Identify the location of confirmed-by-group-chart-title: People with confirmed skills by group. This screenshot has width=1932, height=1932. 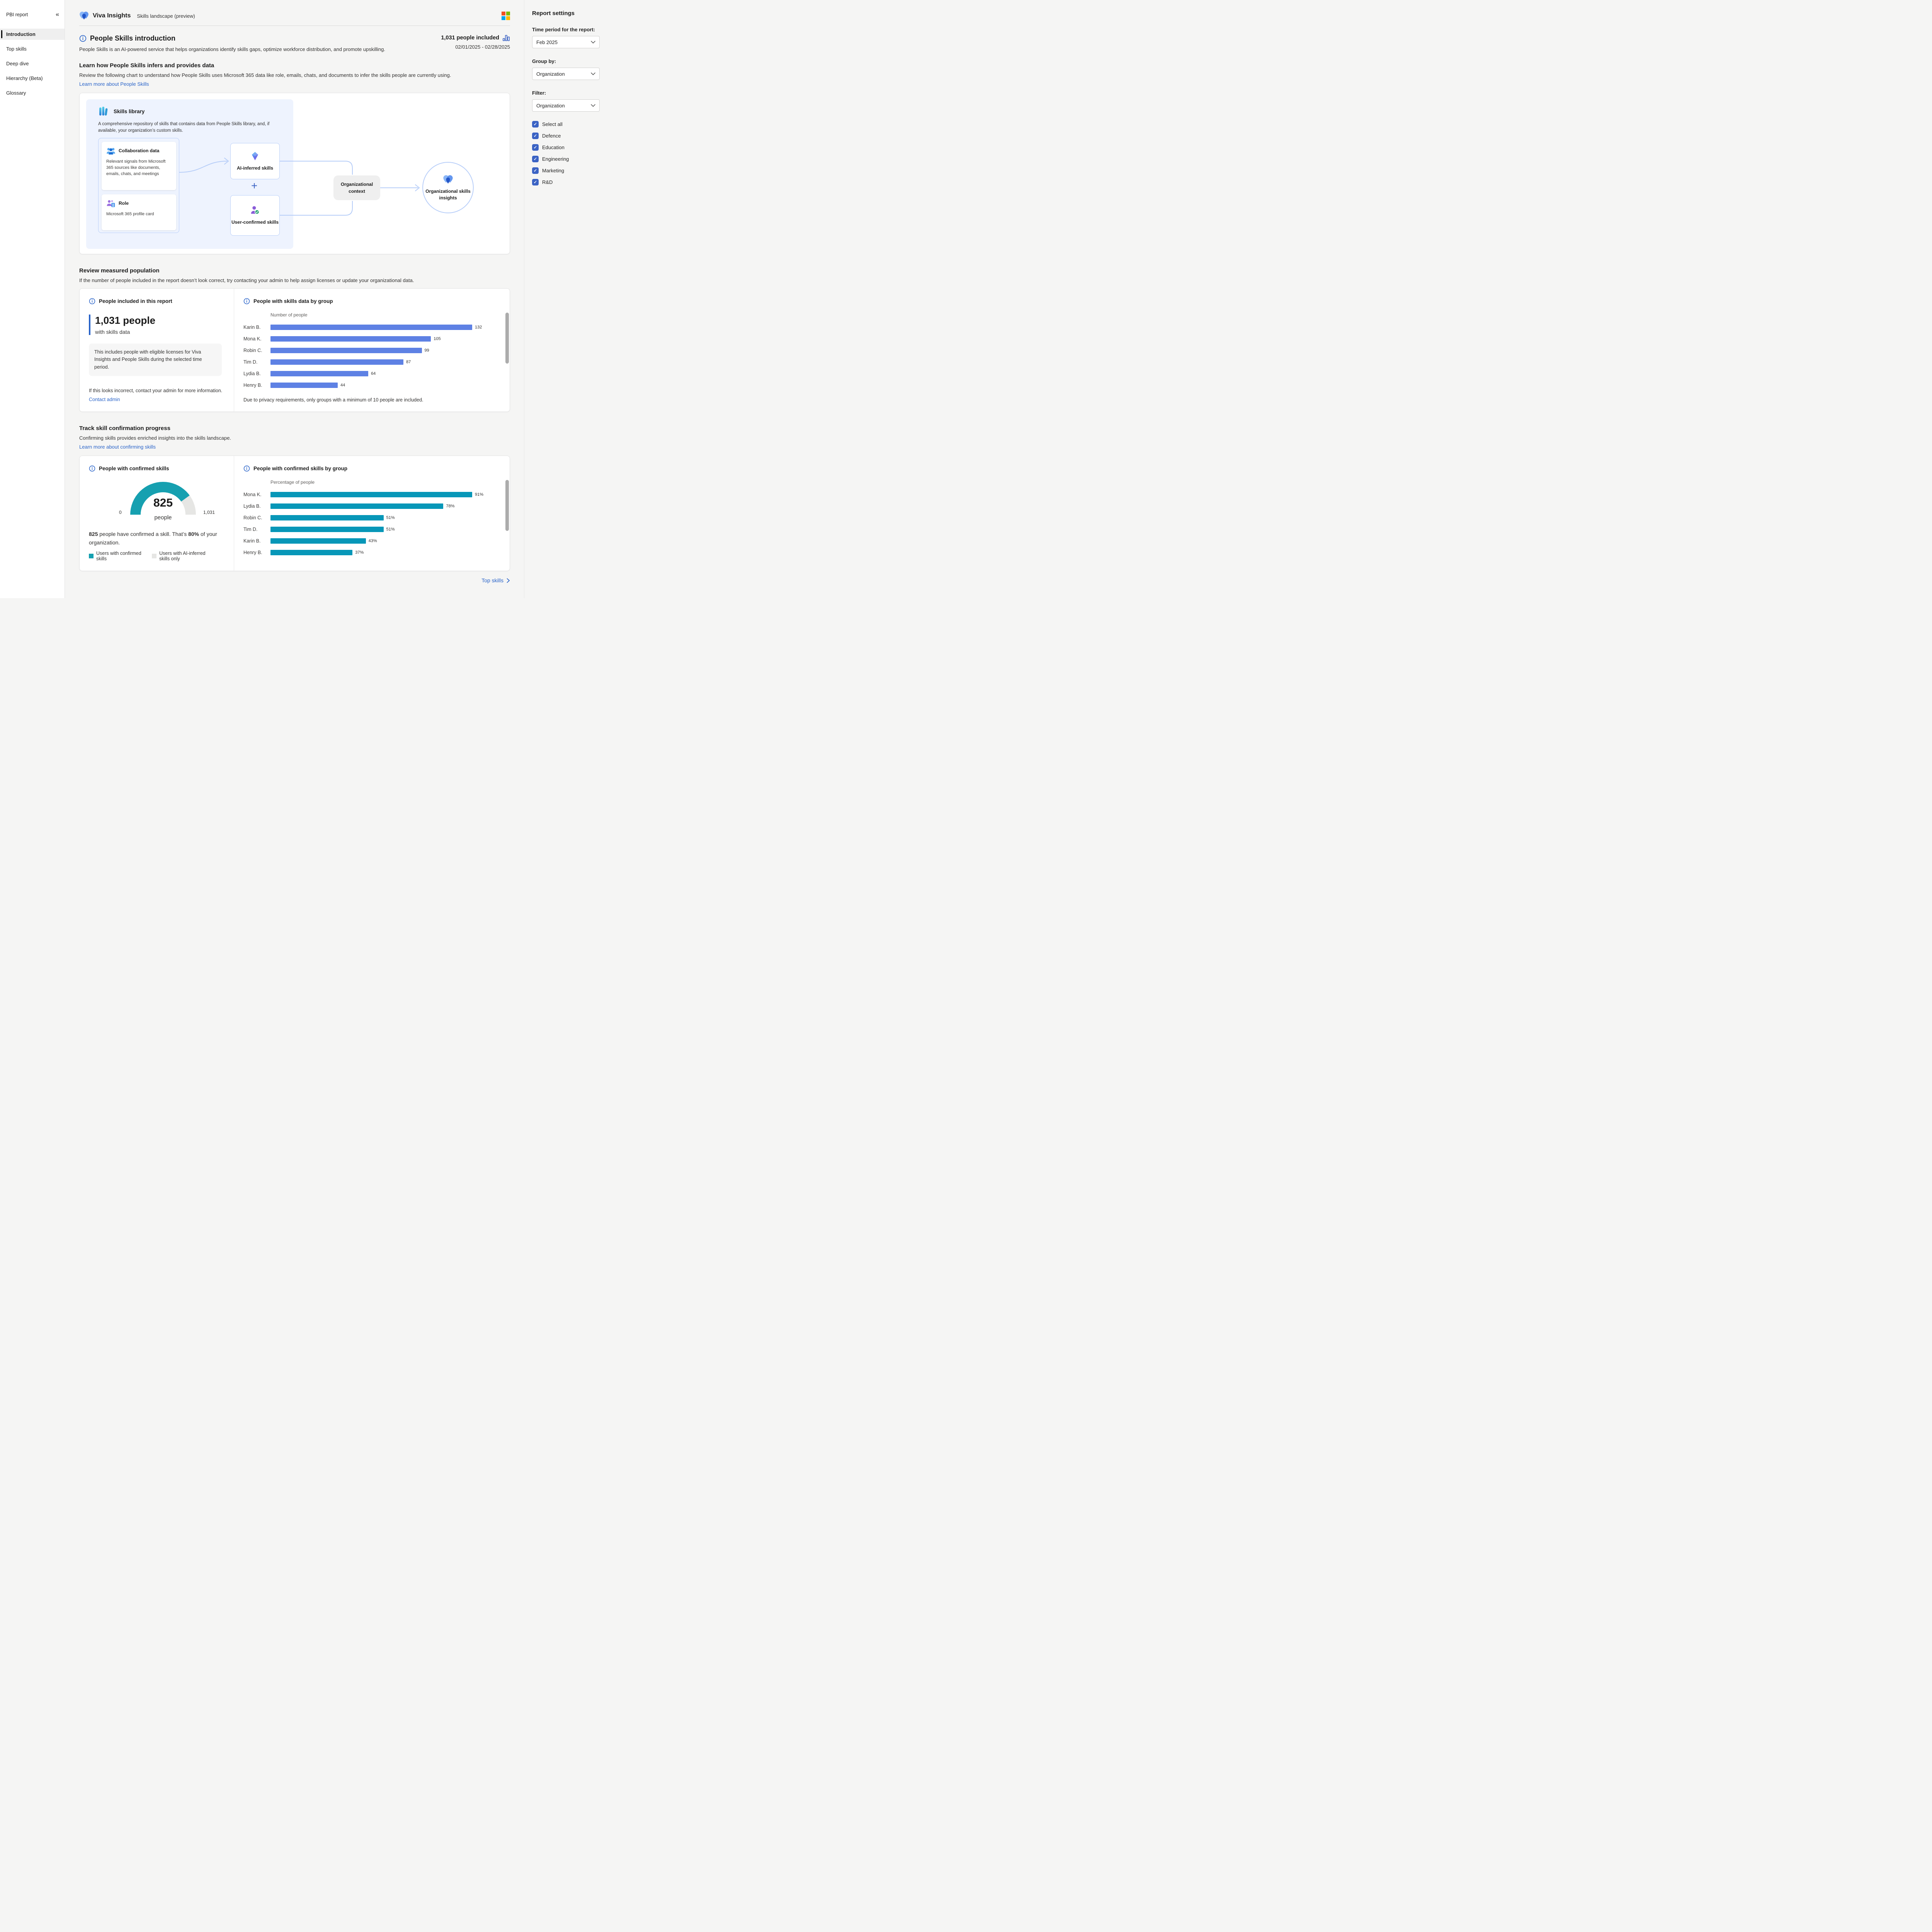
(300, 468).